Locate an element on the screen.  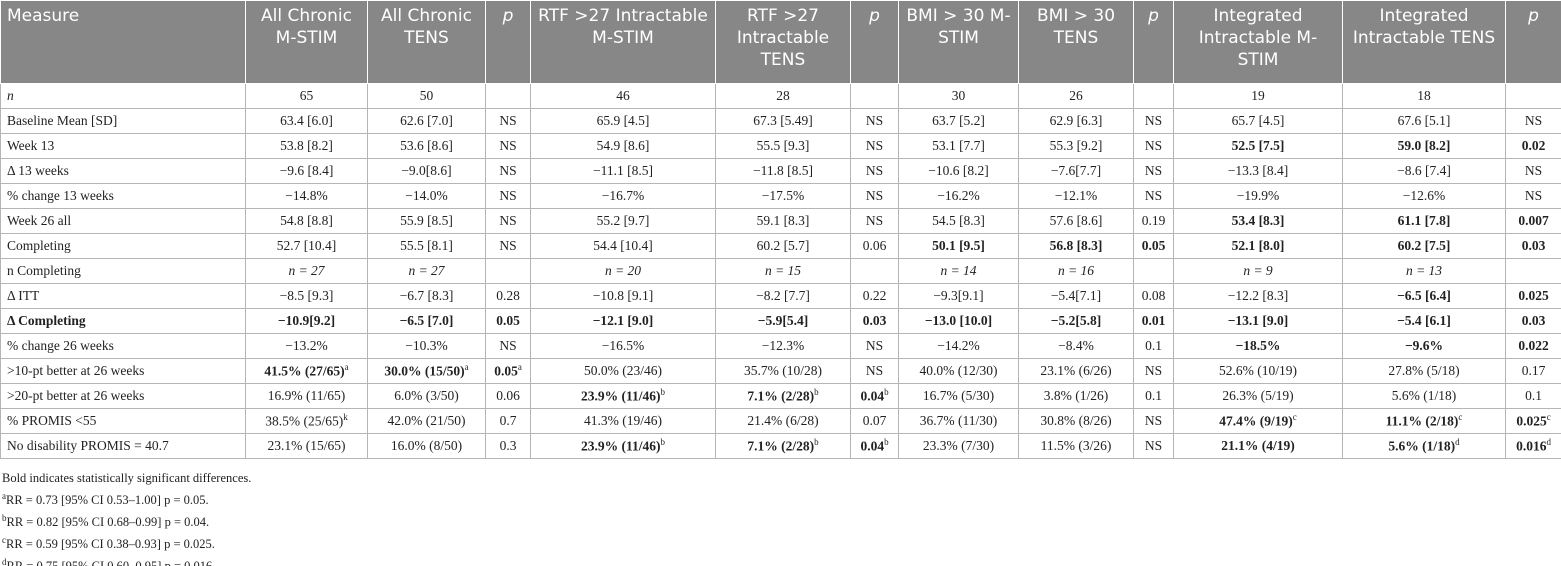
table-cell: 0.06 is located at coordinates (874, 246).